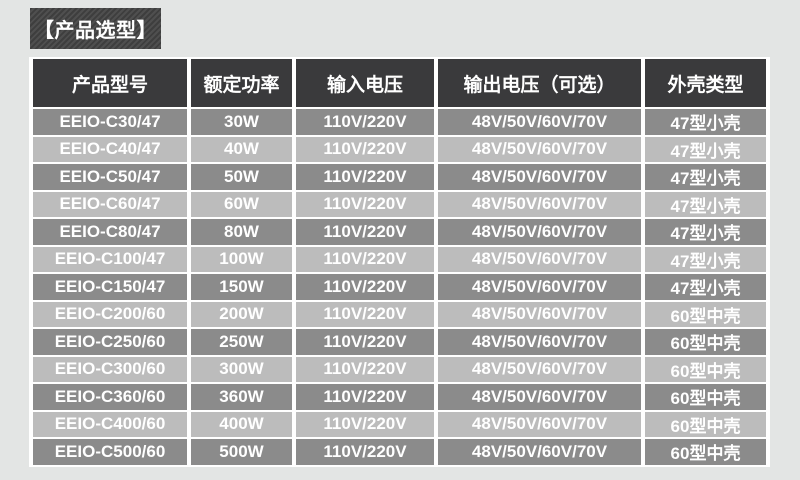  I want to click on cell-rated-power: 50W, so click(241, 177).